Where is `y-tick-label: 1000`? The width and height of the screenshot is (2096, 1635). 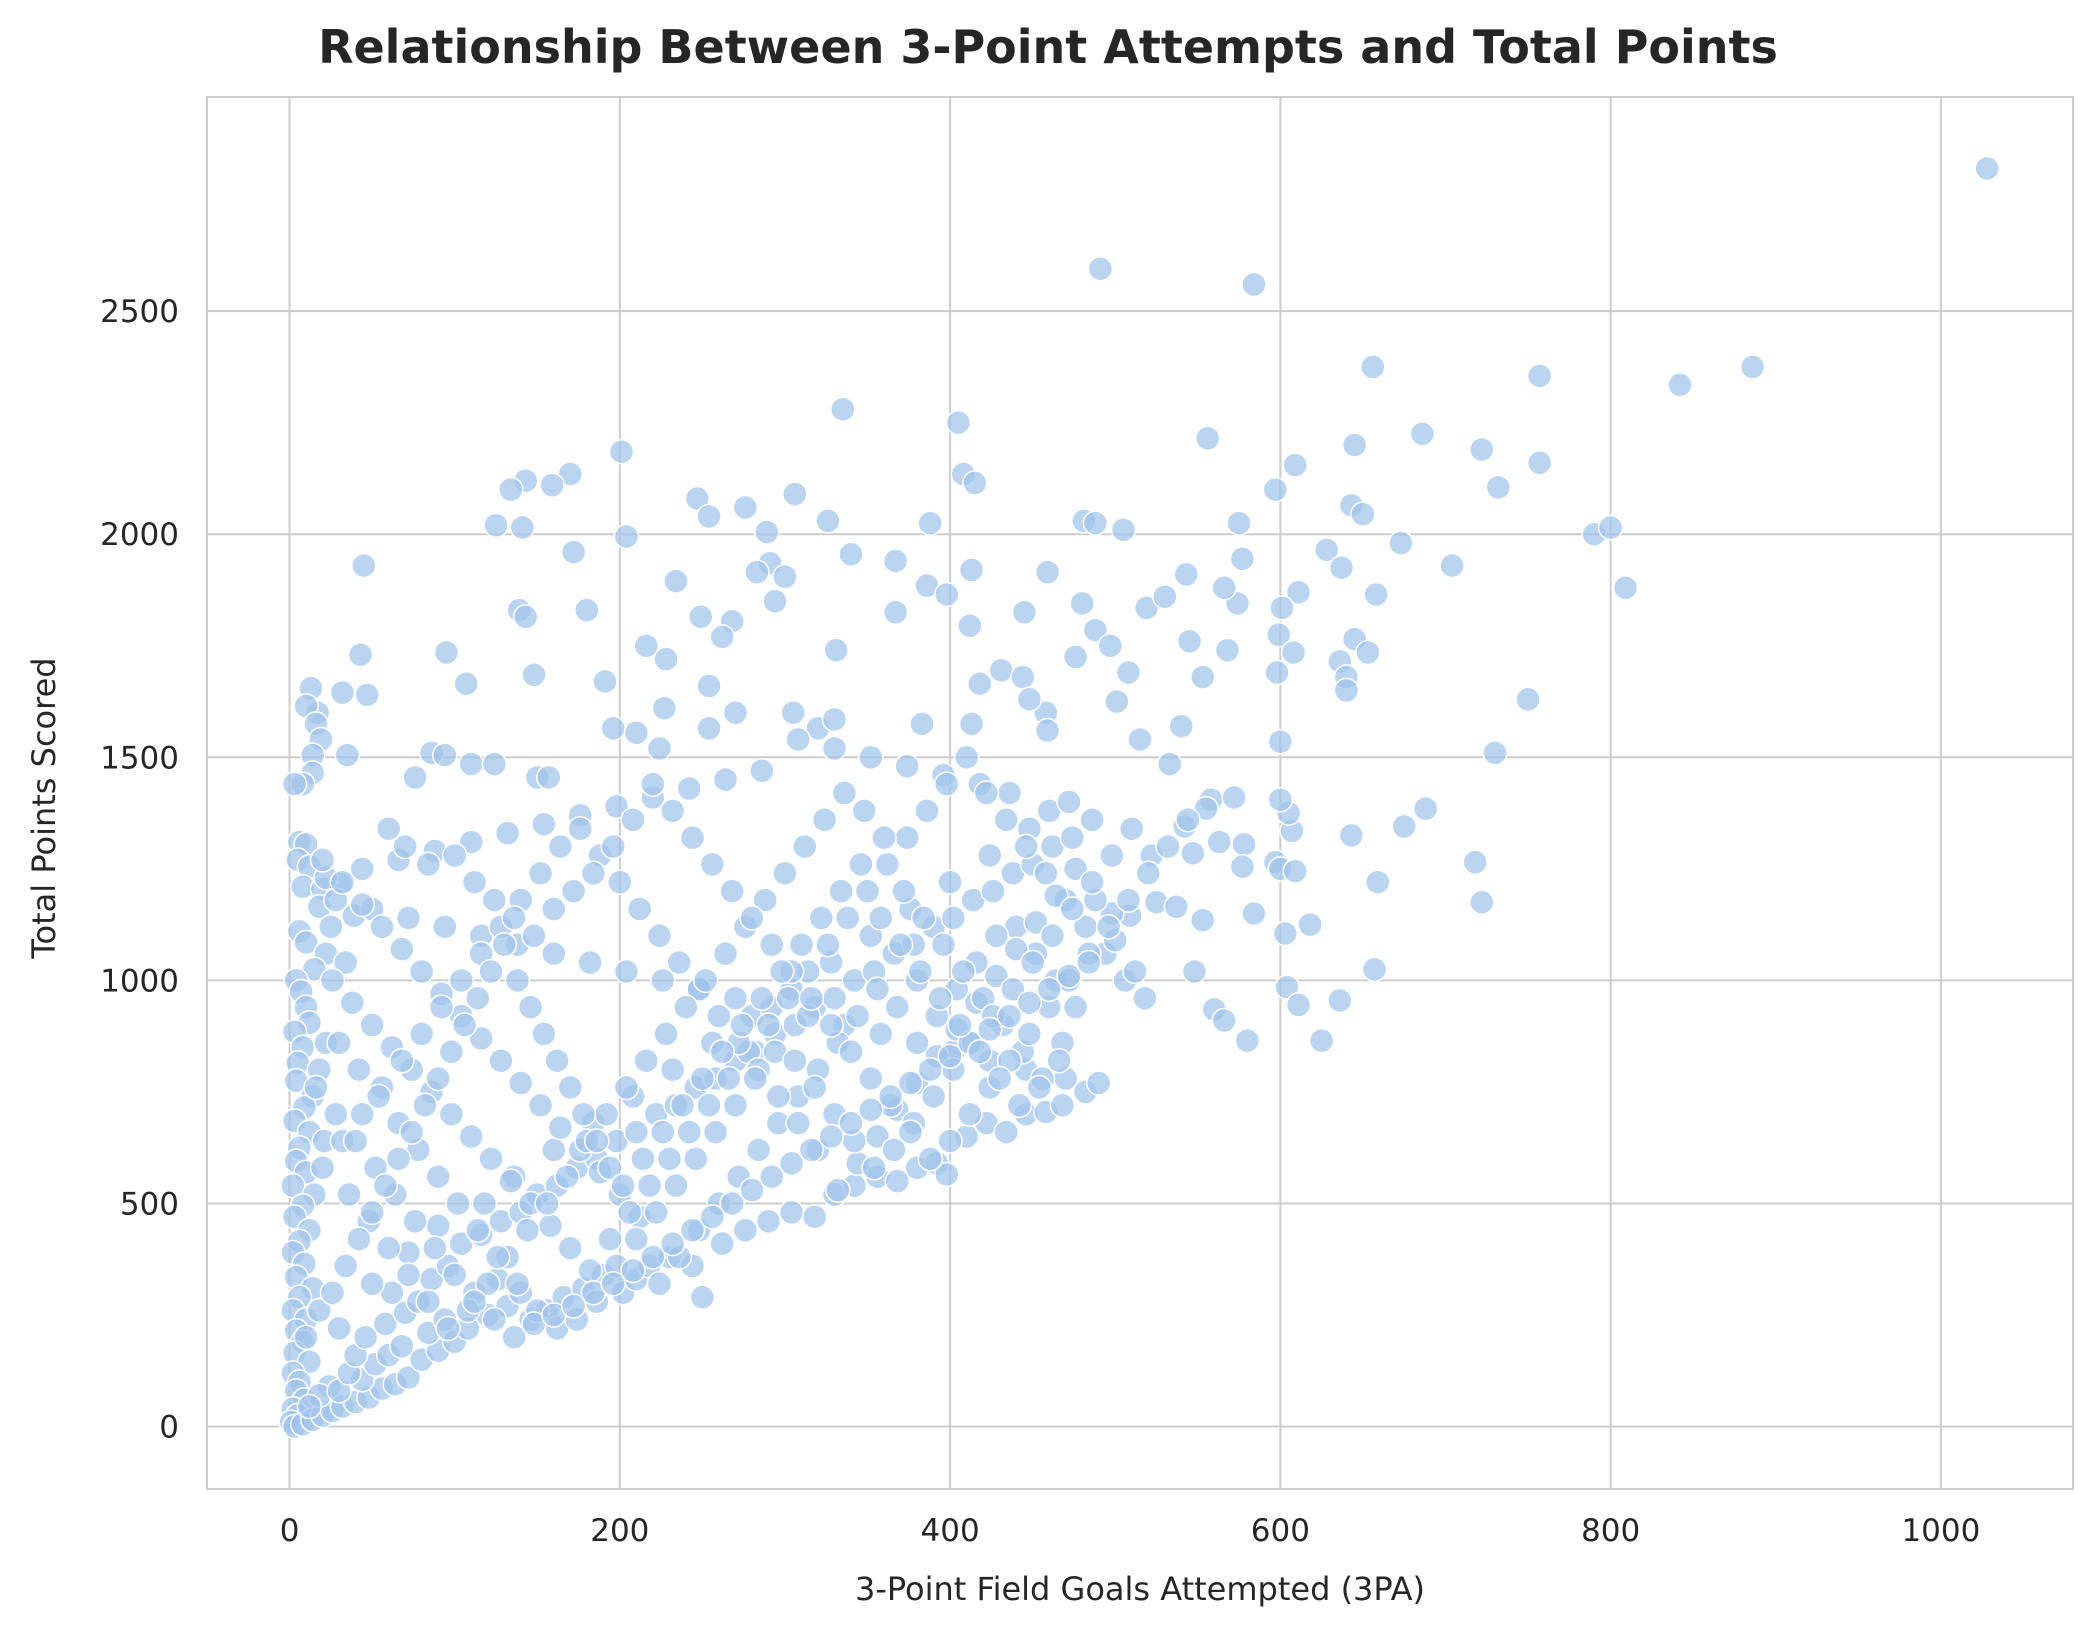
y-tick-label: 1000 is located at coordinates (139, 981).